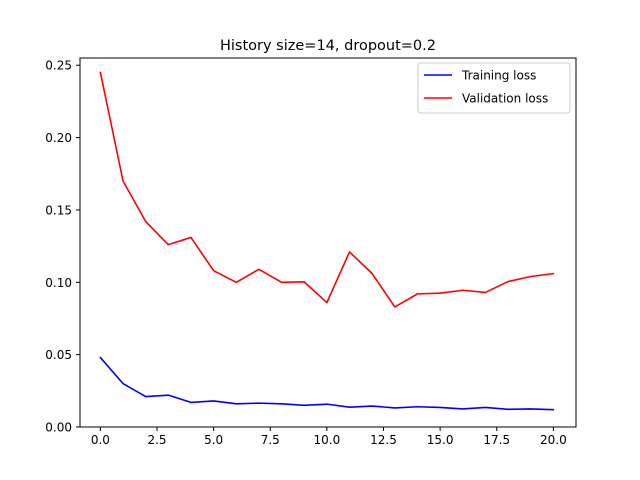 Image resolution: width=640 pixels, height=480 pixels. What do you see at coordinates (383, 440) in the screenshot?
I see `x-tick-label: 12.5` at bounding box center [383, 440].